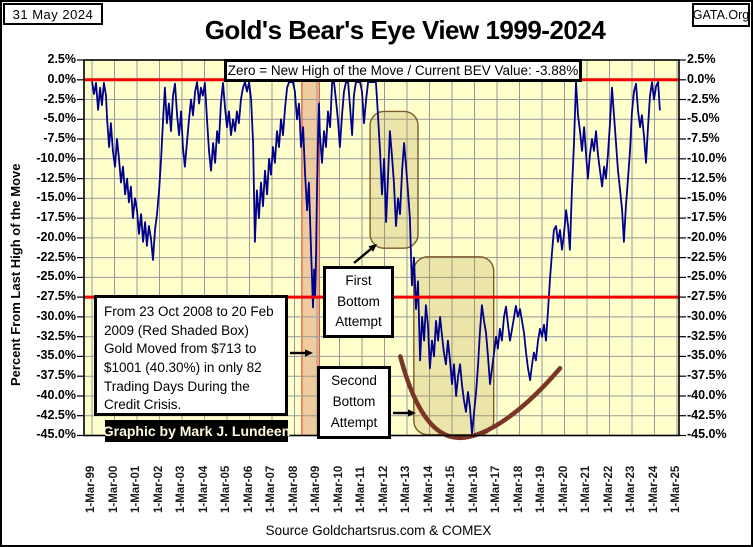 This screenshot has height=547, width=753. What do you see at coordinates (451, 489) in the screenshot?
I see `x-tick-label: 1-Mar-15` at bounding box center [451, 489].